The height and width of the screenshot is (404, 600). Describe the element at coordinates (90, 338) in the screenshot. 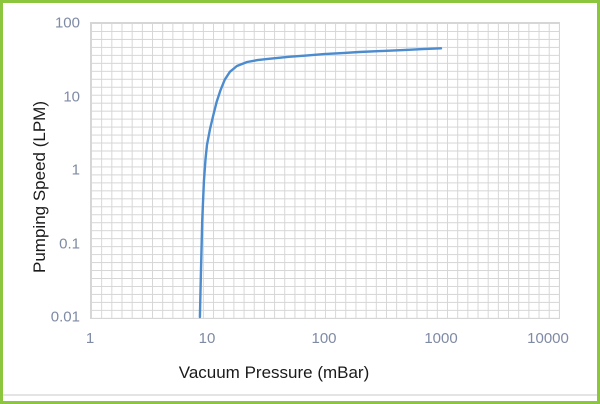

I see `x-tick-label: 1` at that location.